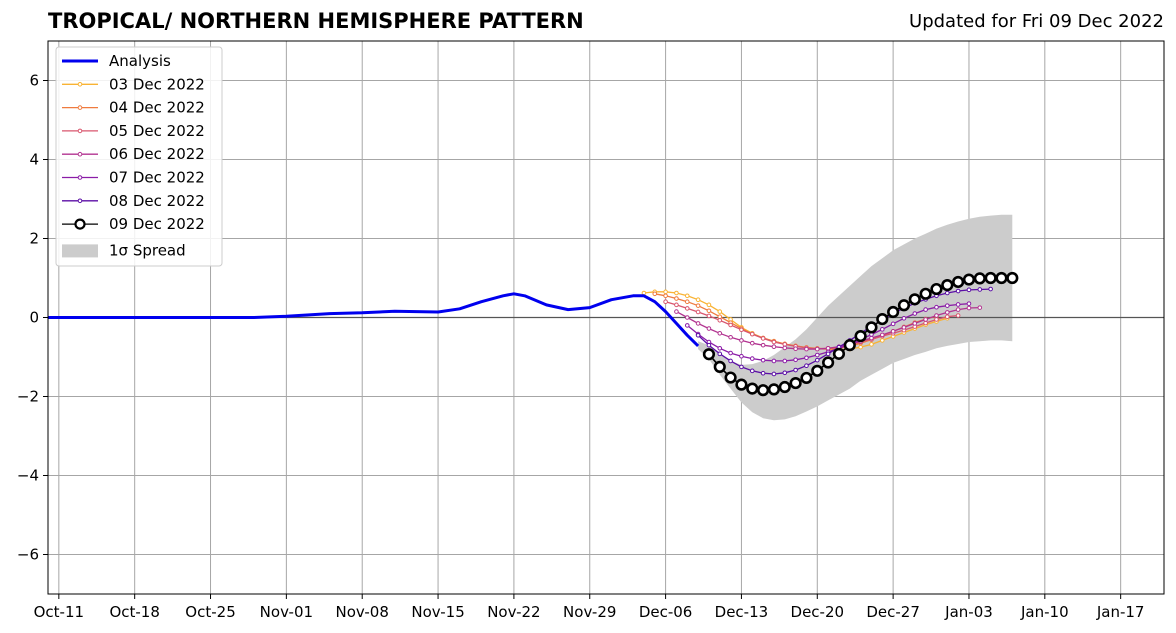  Describe the element at coordinates (124, 250) in the screenshot. I see `legend-item: 1σ Spread` at that location.